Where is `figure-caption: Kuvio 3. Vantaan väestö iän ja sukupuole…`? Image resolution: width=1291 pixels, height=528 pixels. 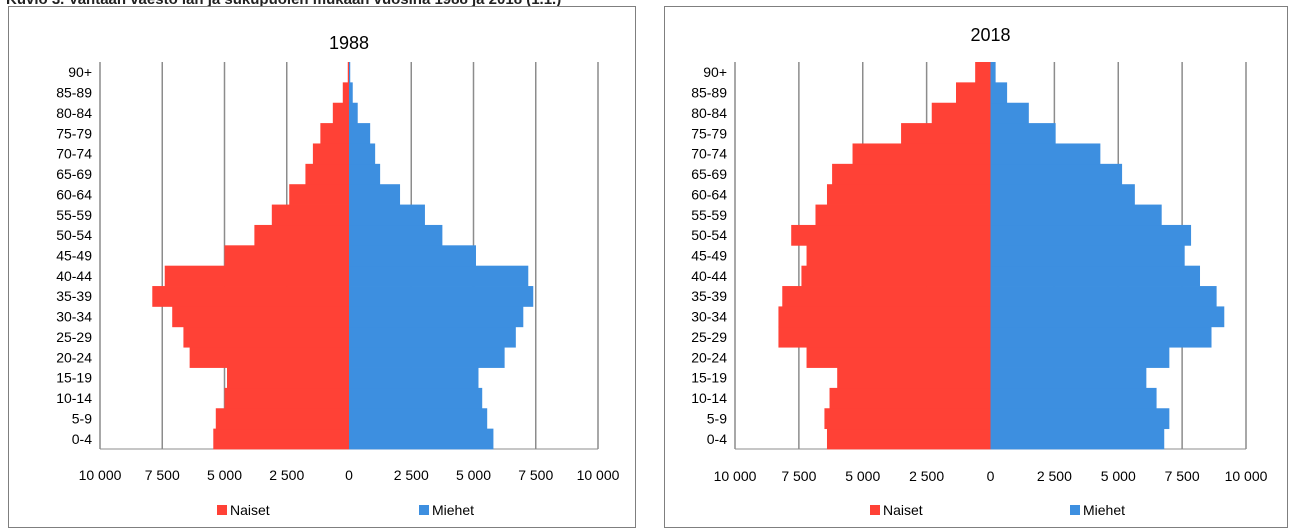 figure-caption: Kuvio 3. Vantaan väestö iän ja sukupuole… is located at coordinates (283, 4).